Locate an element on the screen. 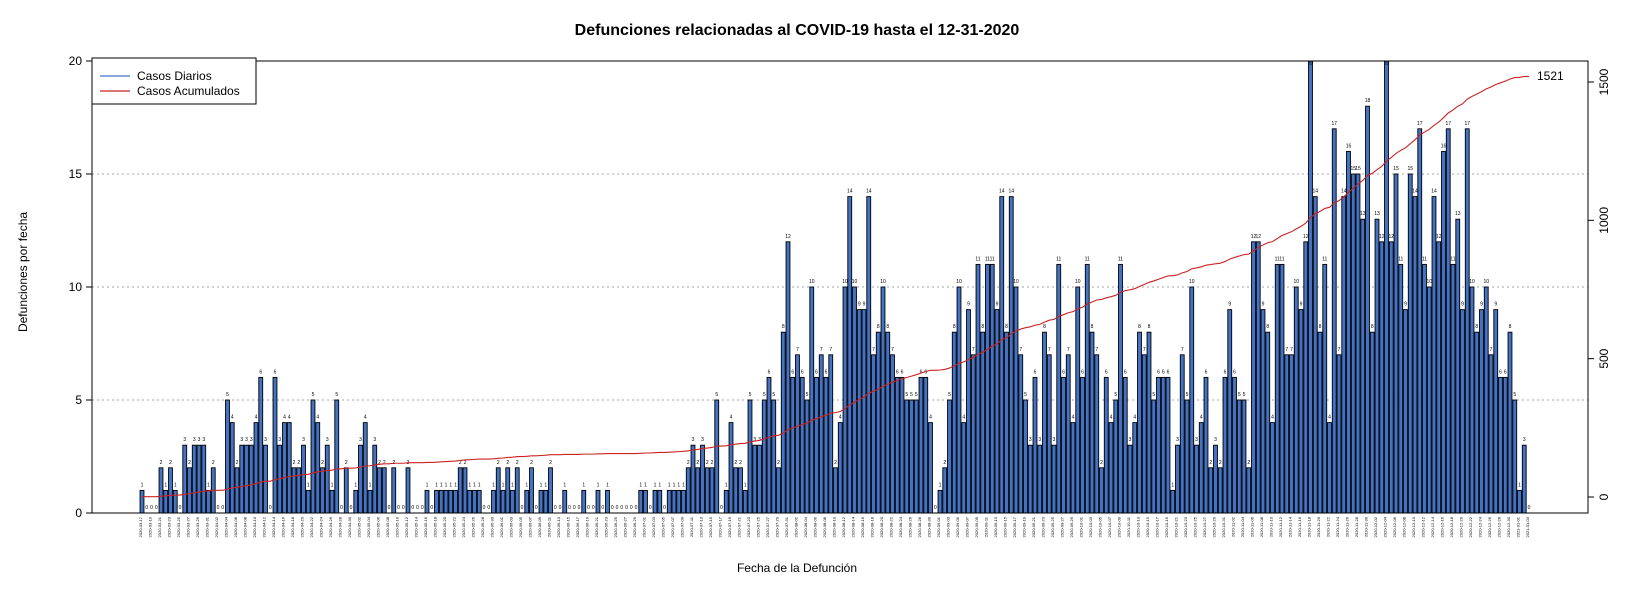 The height and width of the screenshot is (595, 1650). x-tick-label: 2020-04-24 is located at coordinates (321, 526).